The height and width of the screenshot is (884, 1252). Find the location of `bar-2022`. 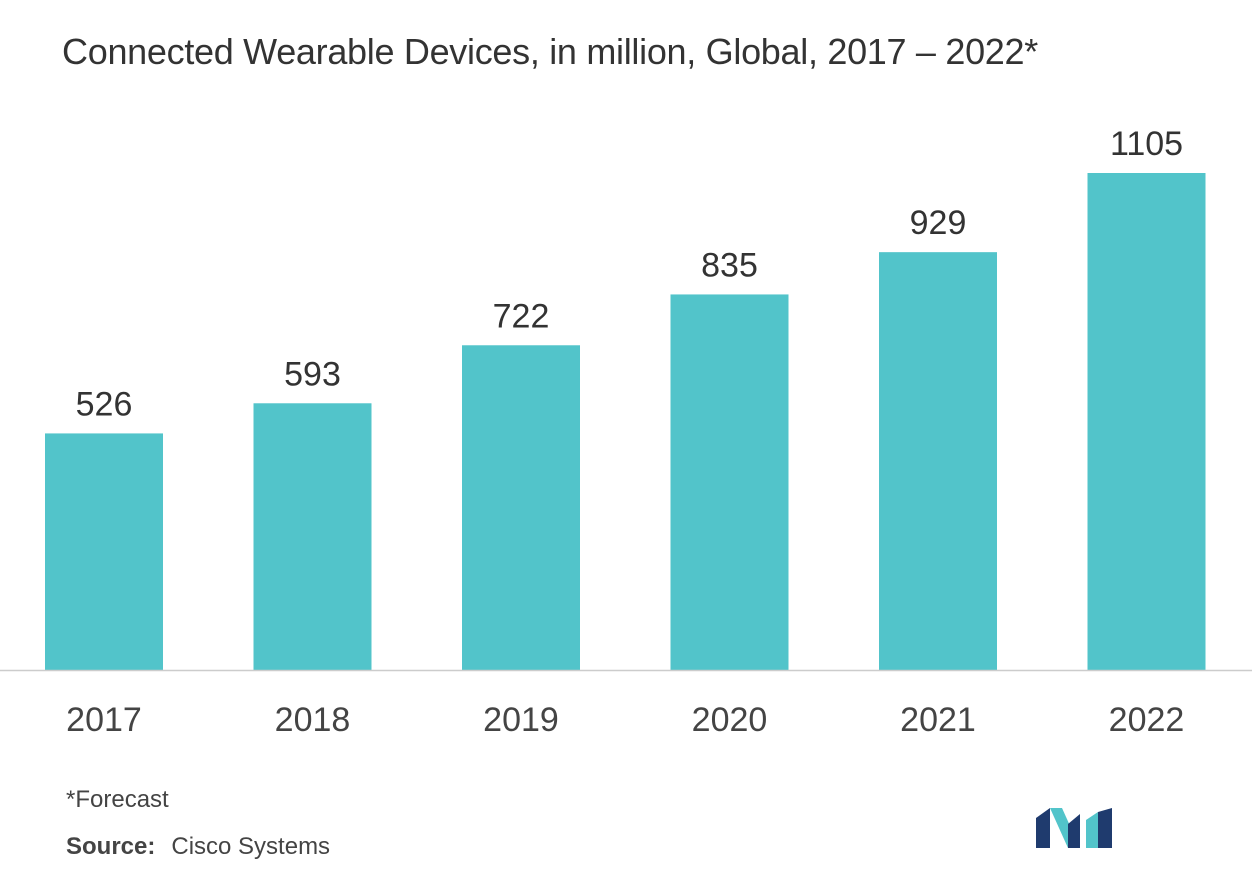

bar-2022 is located at coordinates (1146, 421).